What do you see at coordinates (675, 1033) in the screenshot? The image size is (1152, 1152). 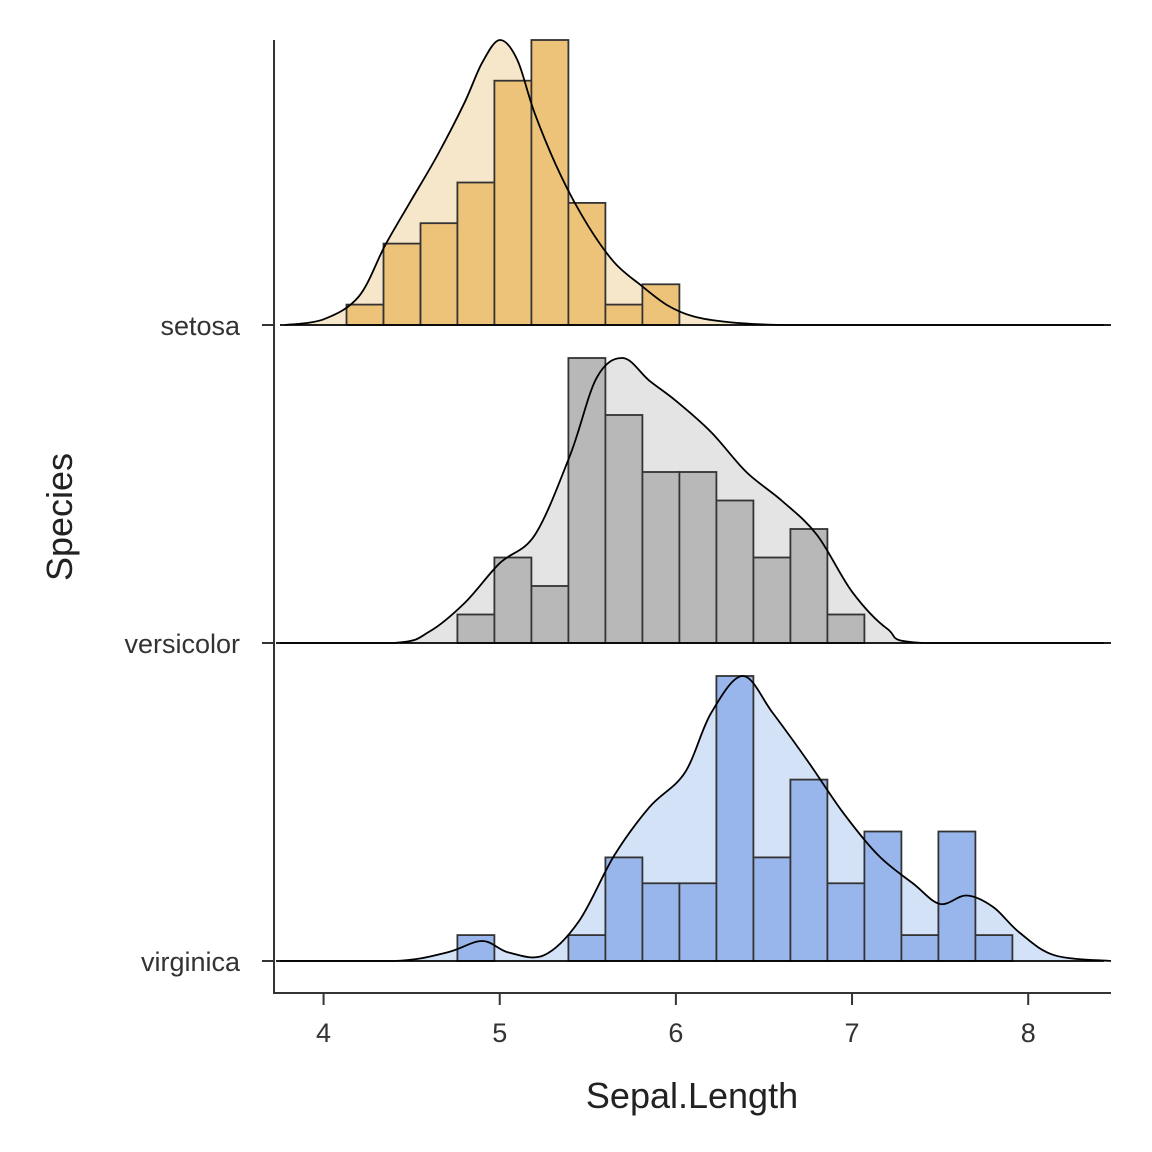 I see `x-tick-label-6: 6` at bounding box center [675, 1033].